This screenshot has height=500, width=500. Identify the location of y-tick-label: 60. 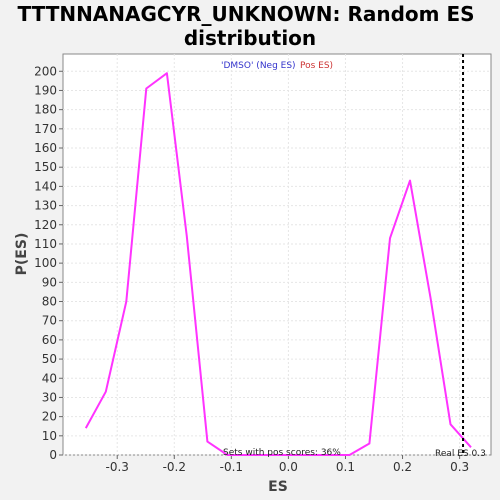
(49, 340).